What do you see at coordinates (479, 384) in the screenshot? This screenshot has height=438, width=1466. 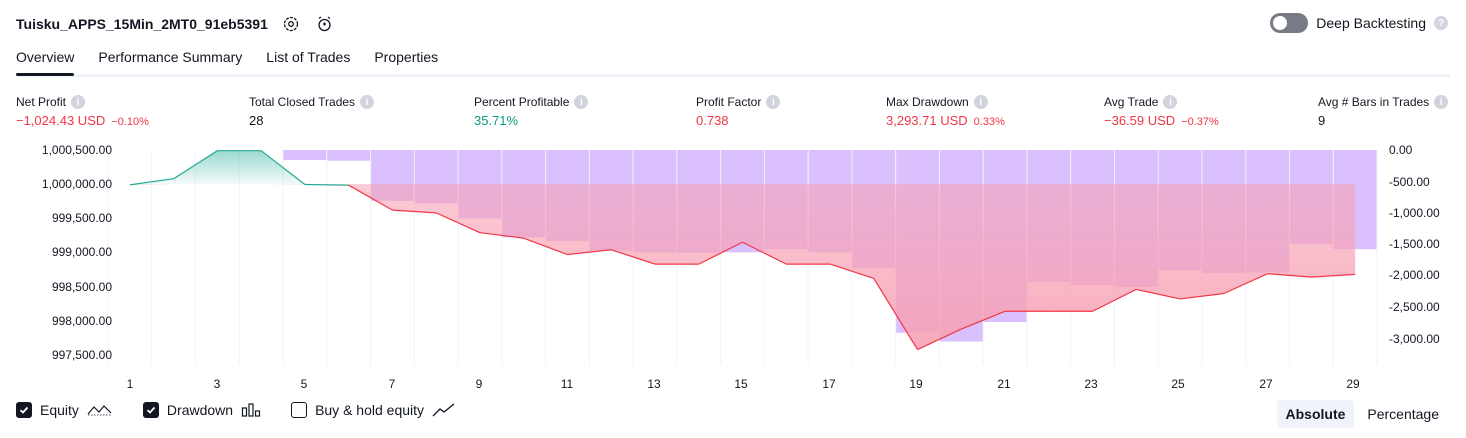 I see `x-axis-tick: 9` at bounding box center [479, 384].